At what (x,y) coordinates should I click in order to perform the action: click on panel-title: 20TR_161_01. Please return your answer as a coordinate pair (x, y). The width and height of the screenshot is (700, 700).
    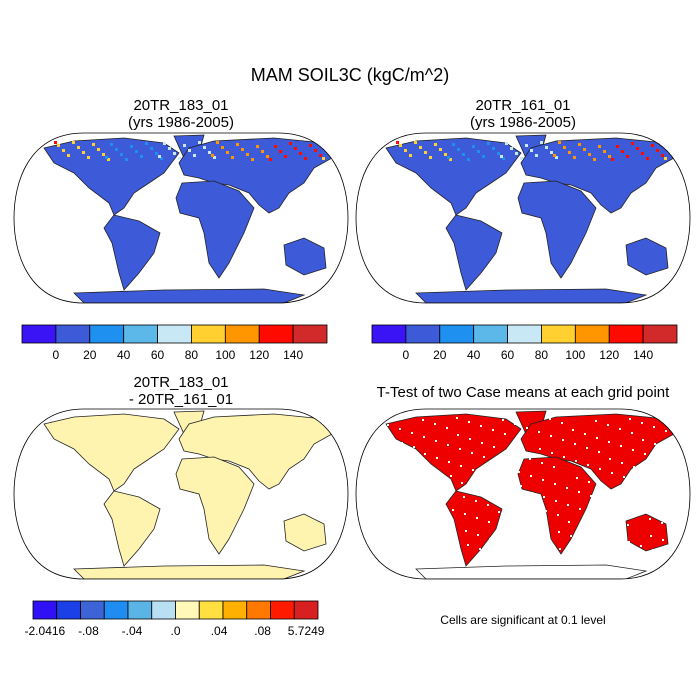
    Looking at the image, I should click on (522, 105).